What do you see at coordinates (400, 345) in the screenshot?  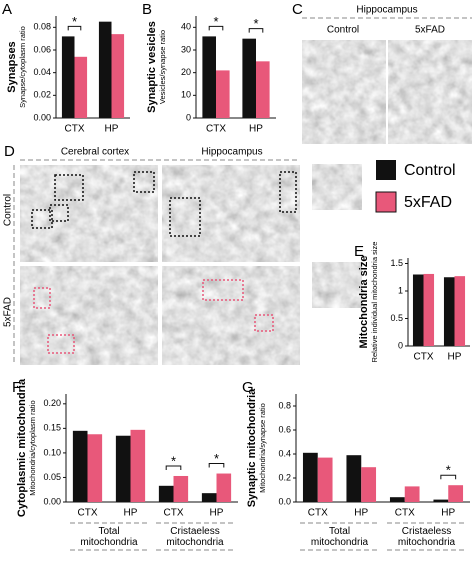 I see `y-tick-label: 0` at bounding box center [400, 345].